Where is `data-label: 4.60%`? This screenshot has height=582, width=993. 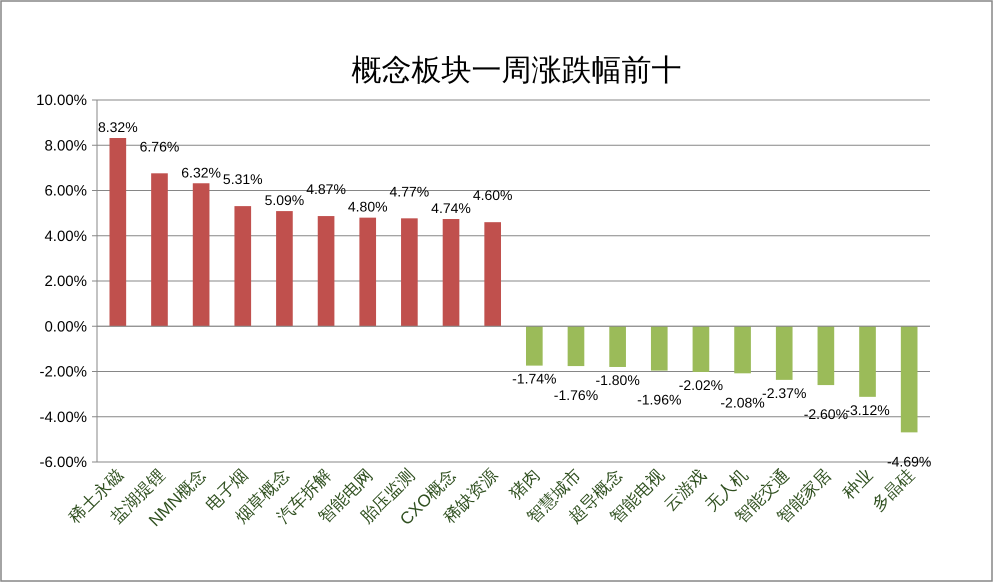
data-label: 4.60% is located at coordinates (492, 195).